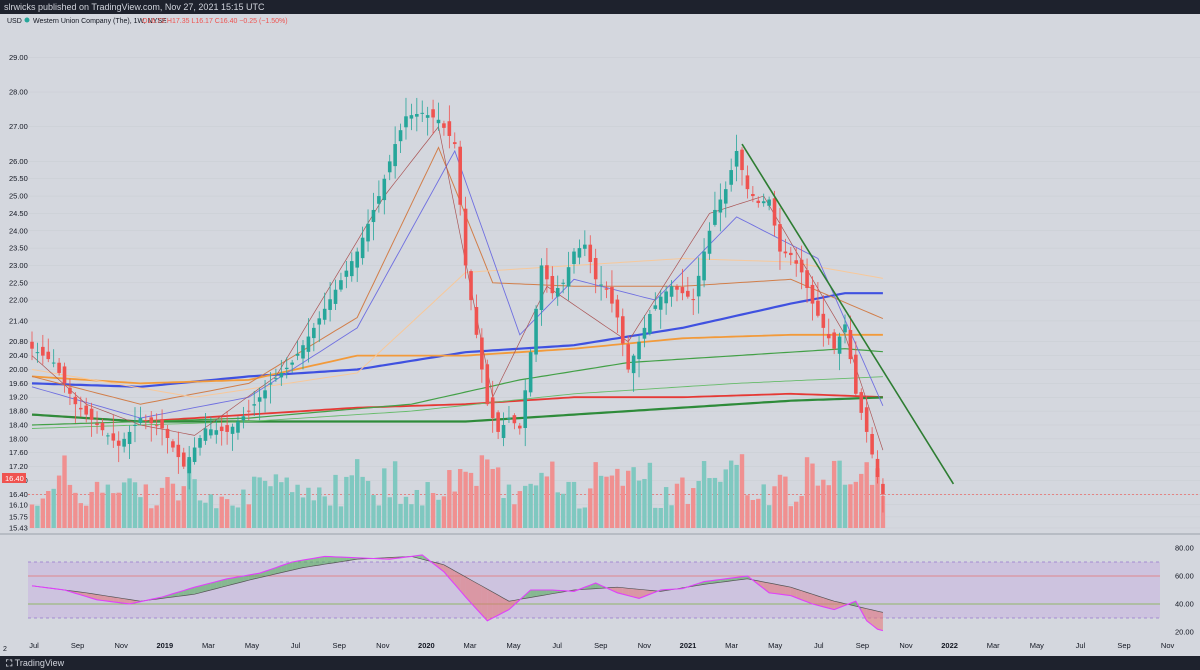  What do you see at coordinates (164, 645) in the screenshot?
I see `x-tick-label: 2019` at bounding box center [164, 645].